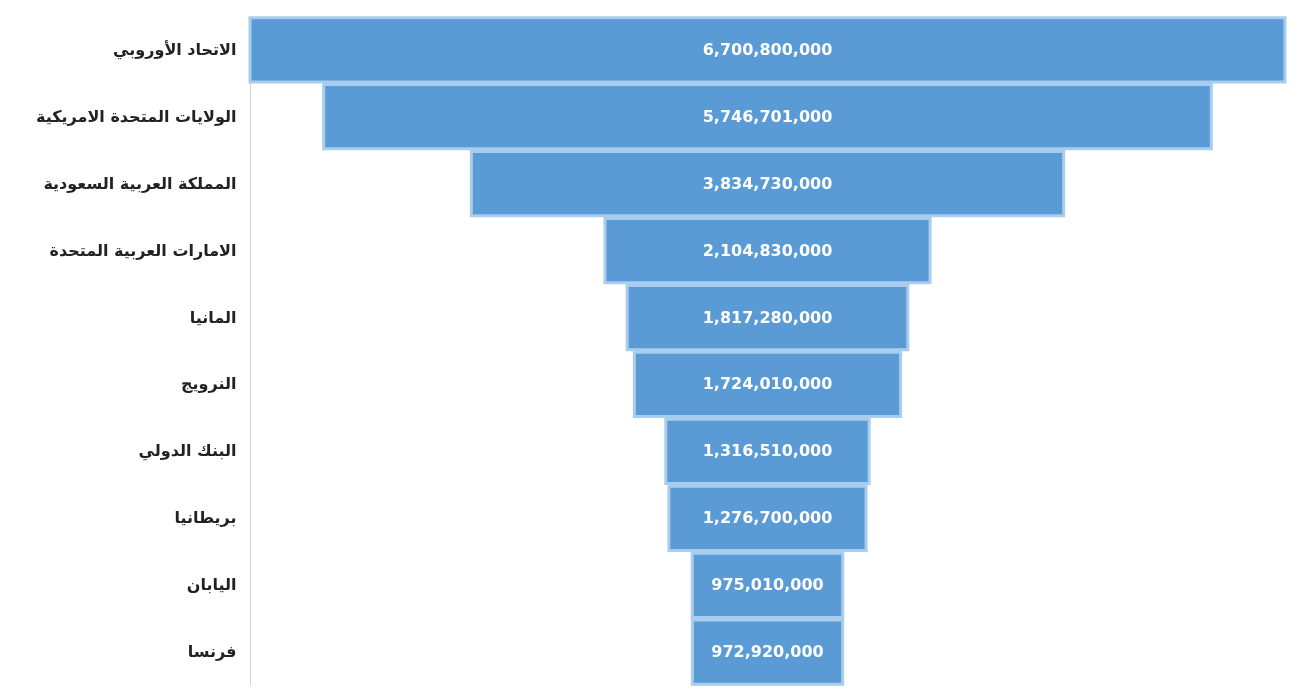 The width and height of the screenshot is (1303, 692). I want to click on data-label: 1,724,010,000, so click(767, 384).